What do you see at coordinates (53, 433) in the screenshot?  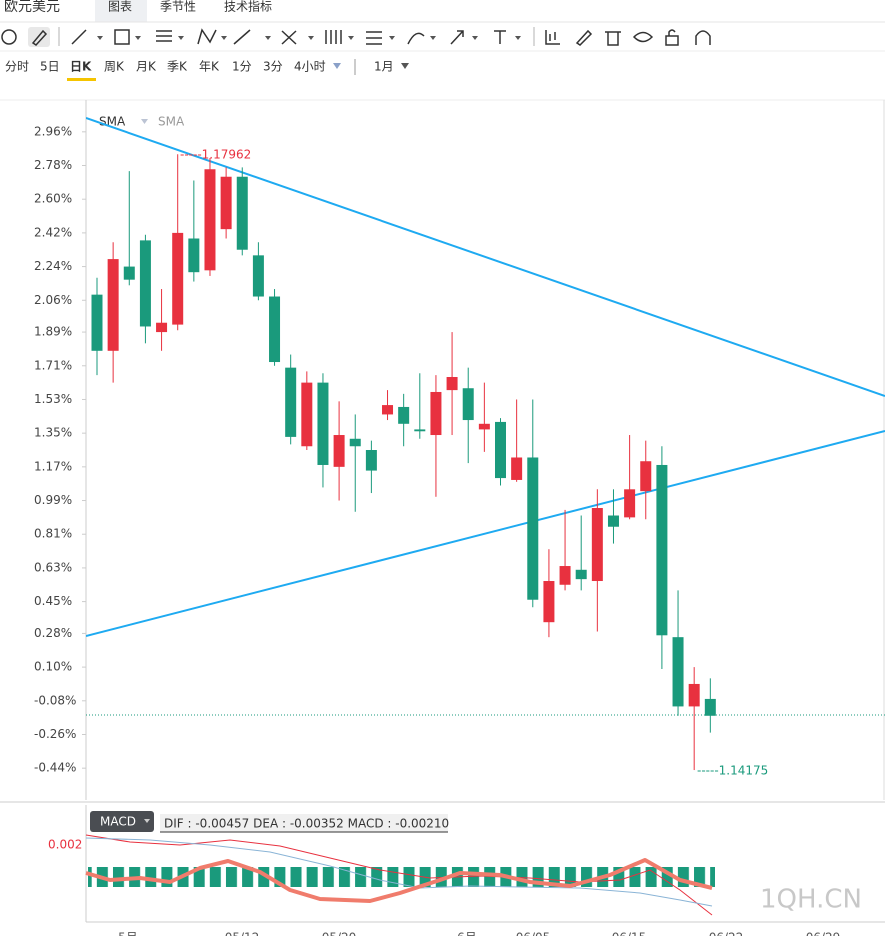 I see `y-tick-label: 1.35%` at bounding box center [53, 433].